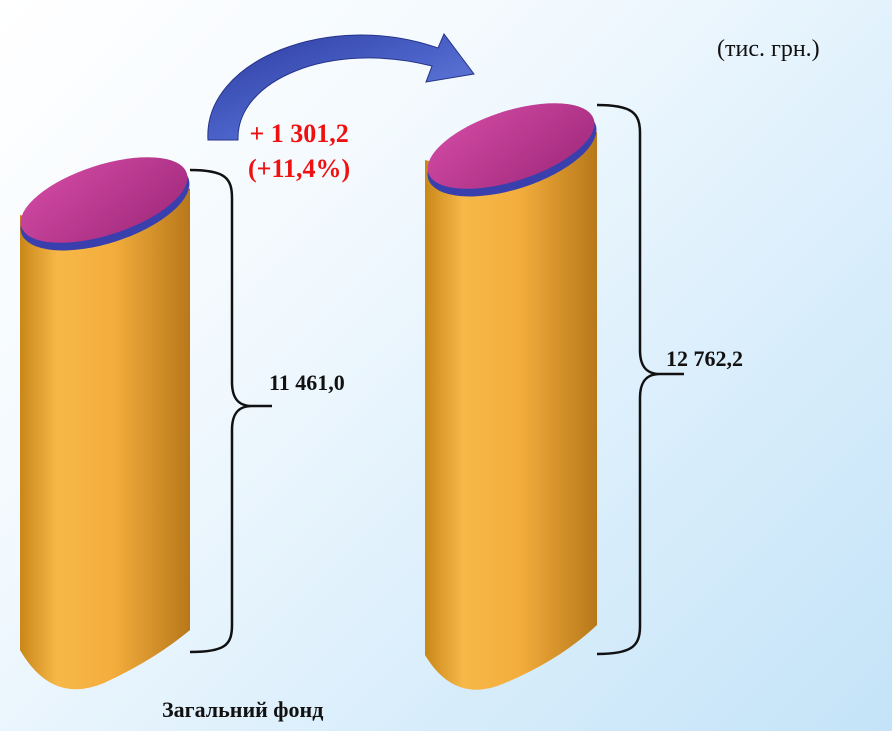 The image size is (892, 731). Describe the element at coordinates (105, 439) in the screenshot. I see `bar-1-body` at that location.